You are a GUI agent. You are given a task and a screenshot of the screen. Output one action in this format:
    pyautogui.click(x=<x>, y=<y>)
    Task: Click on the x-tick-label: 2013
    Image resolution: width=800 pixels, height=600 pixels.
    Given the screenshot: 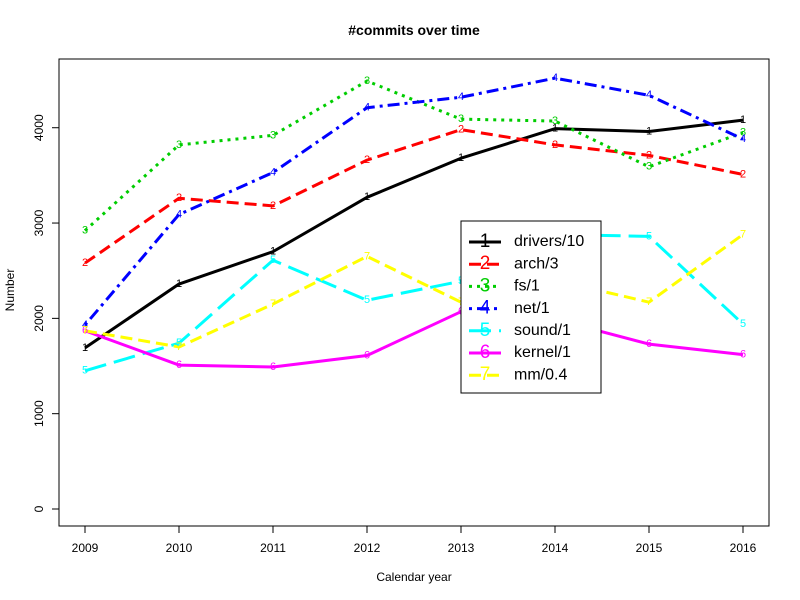 What is the action you would take?
    pyautogui.click(x=461, y=548)
    